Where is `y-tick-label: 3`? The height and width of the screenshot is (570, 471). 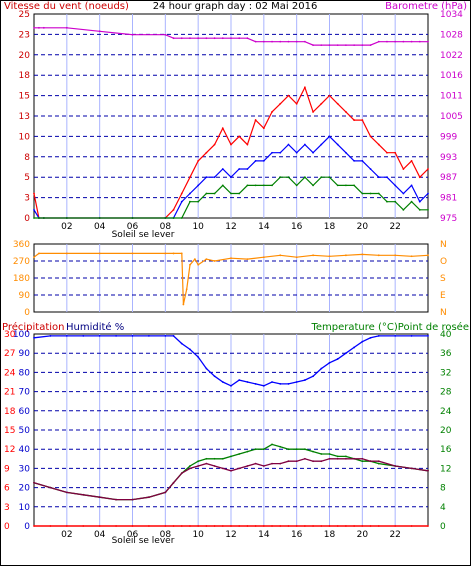
y-tick-label: 3 is located at coordinates (27, 199).